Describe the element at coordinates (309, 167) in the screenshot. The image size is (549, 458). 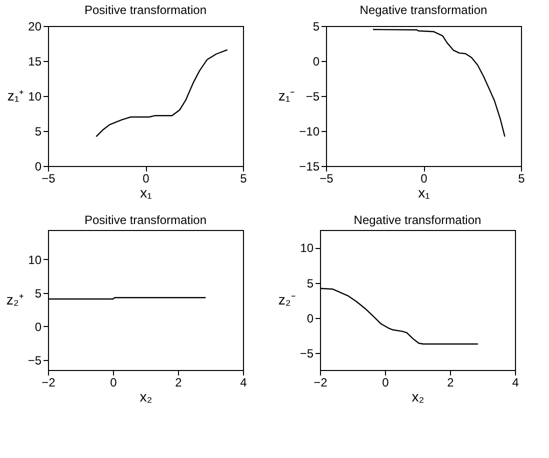
I see `y-tick-label: −15` at that location.